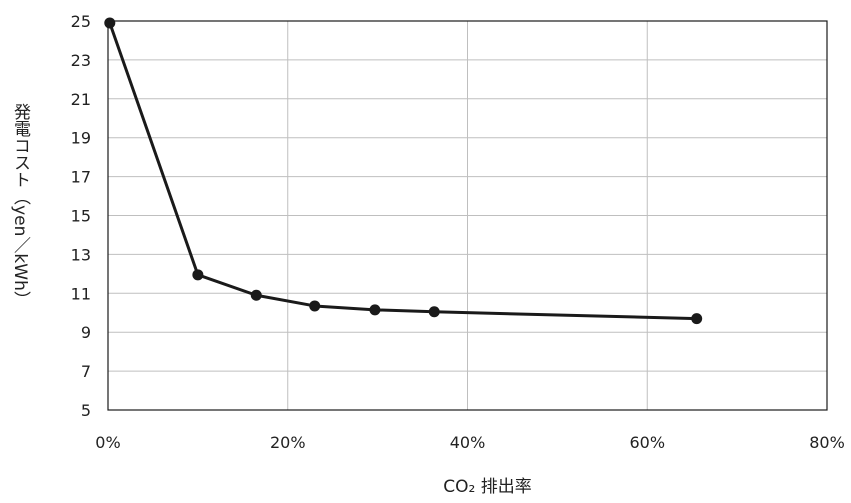  I want to click on x-tick-label: 40%, so click(468, 442).